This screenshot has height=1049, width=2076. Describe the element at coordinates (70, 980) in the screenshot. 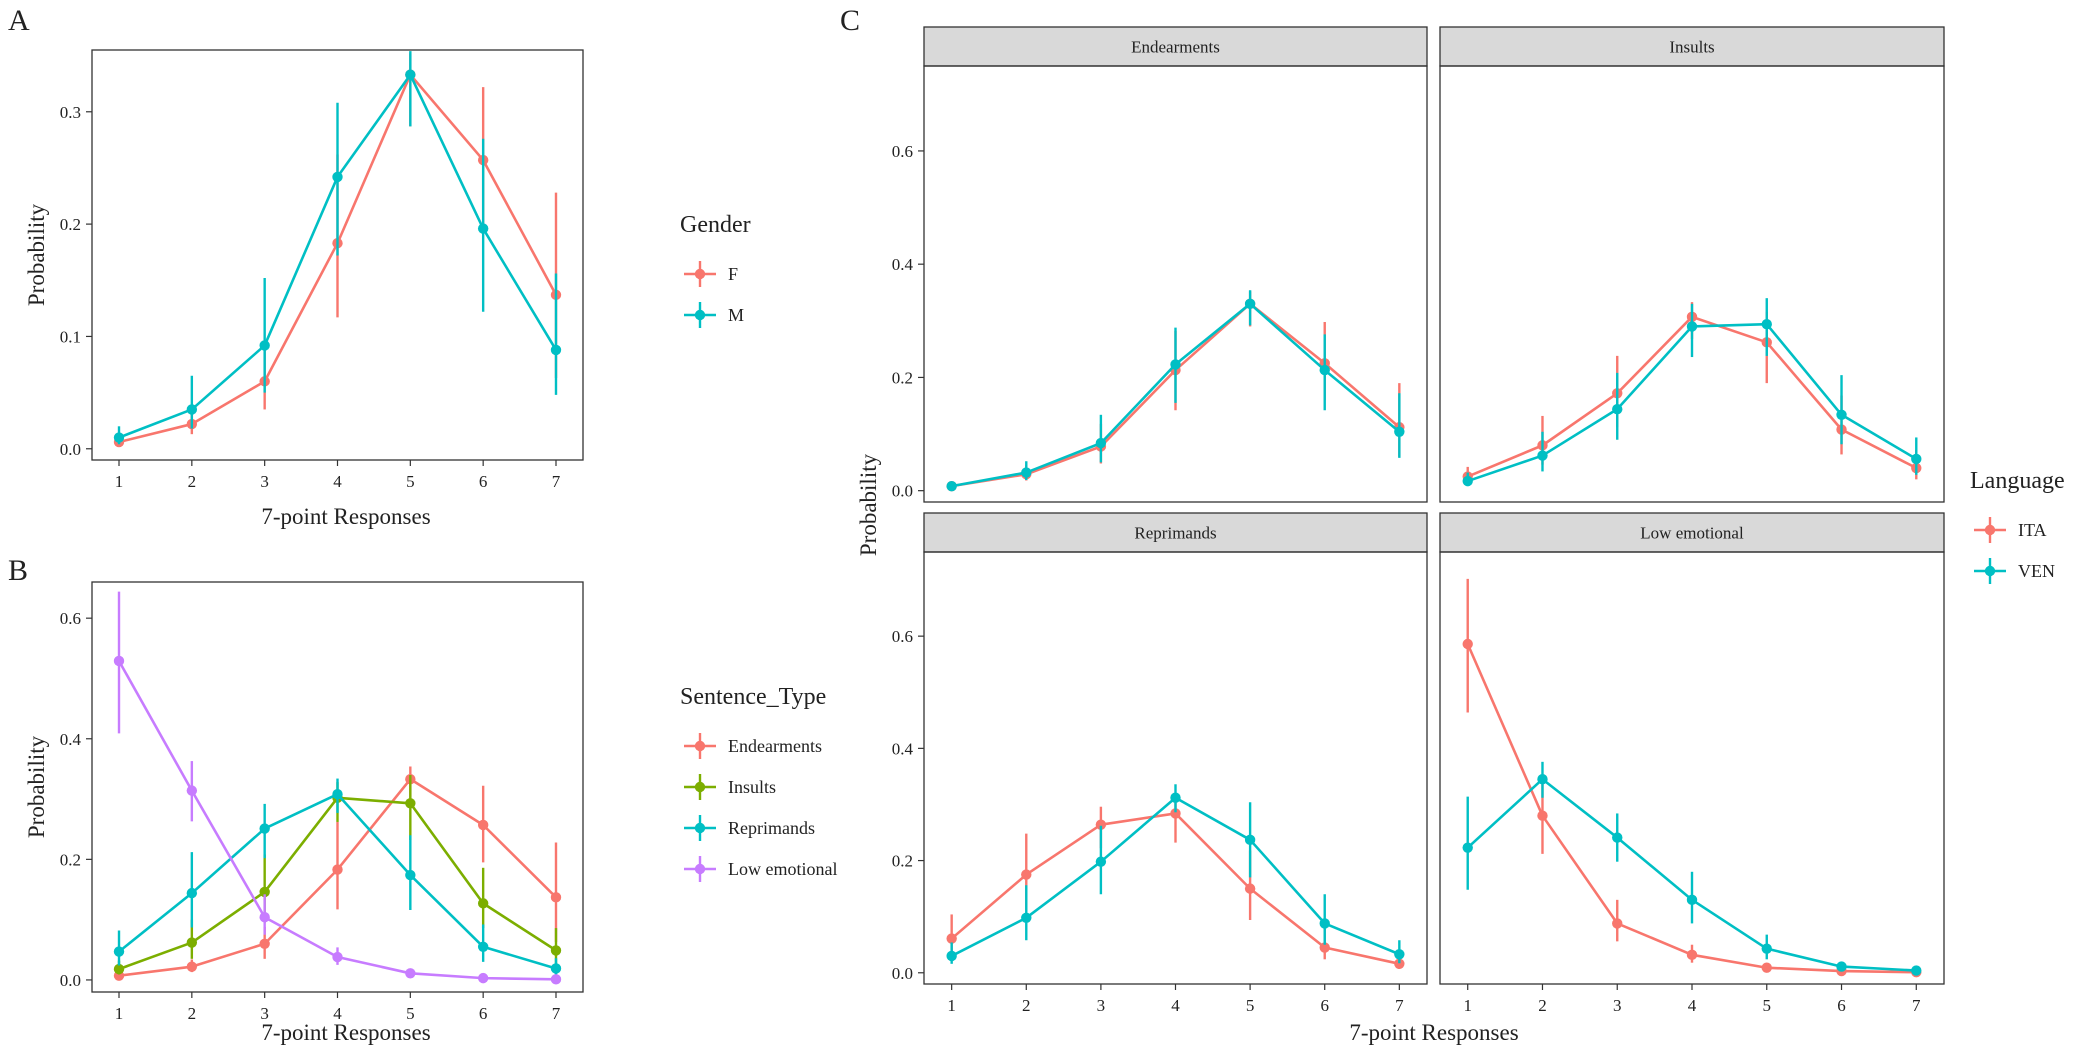

I see `y-tick-label: 0.0` at that location.